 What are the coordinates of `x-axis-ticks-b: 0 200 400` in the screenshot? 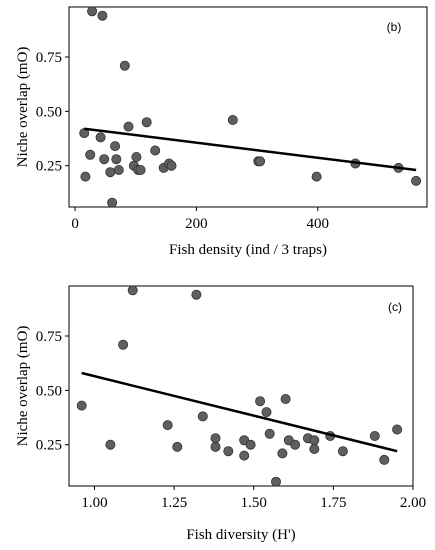 It's located at (200, 219).